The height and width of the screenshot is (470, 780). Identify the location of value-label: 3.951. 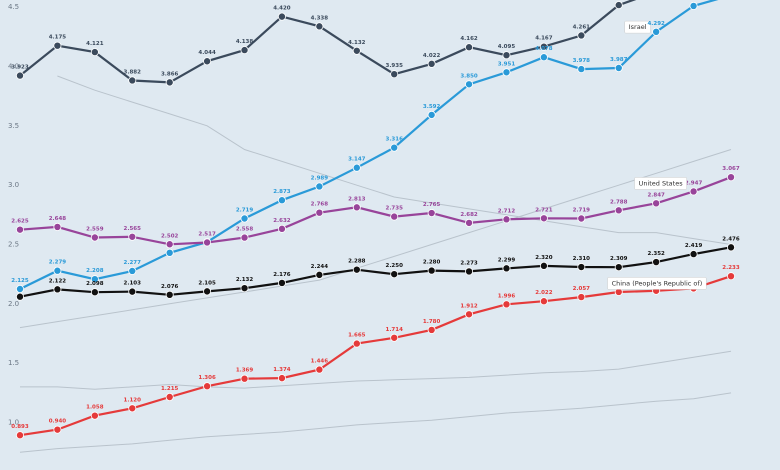
(507, 64).